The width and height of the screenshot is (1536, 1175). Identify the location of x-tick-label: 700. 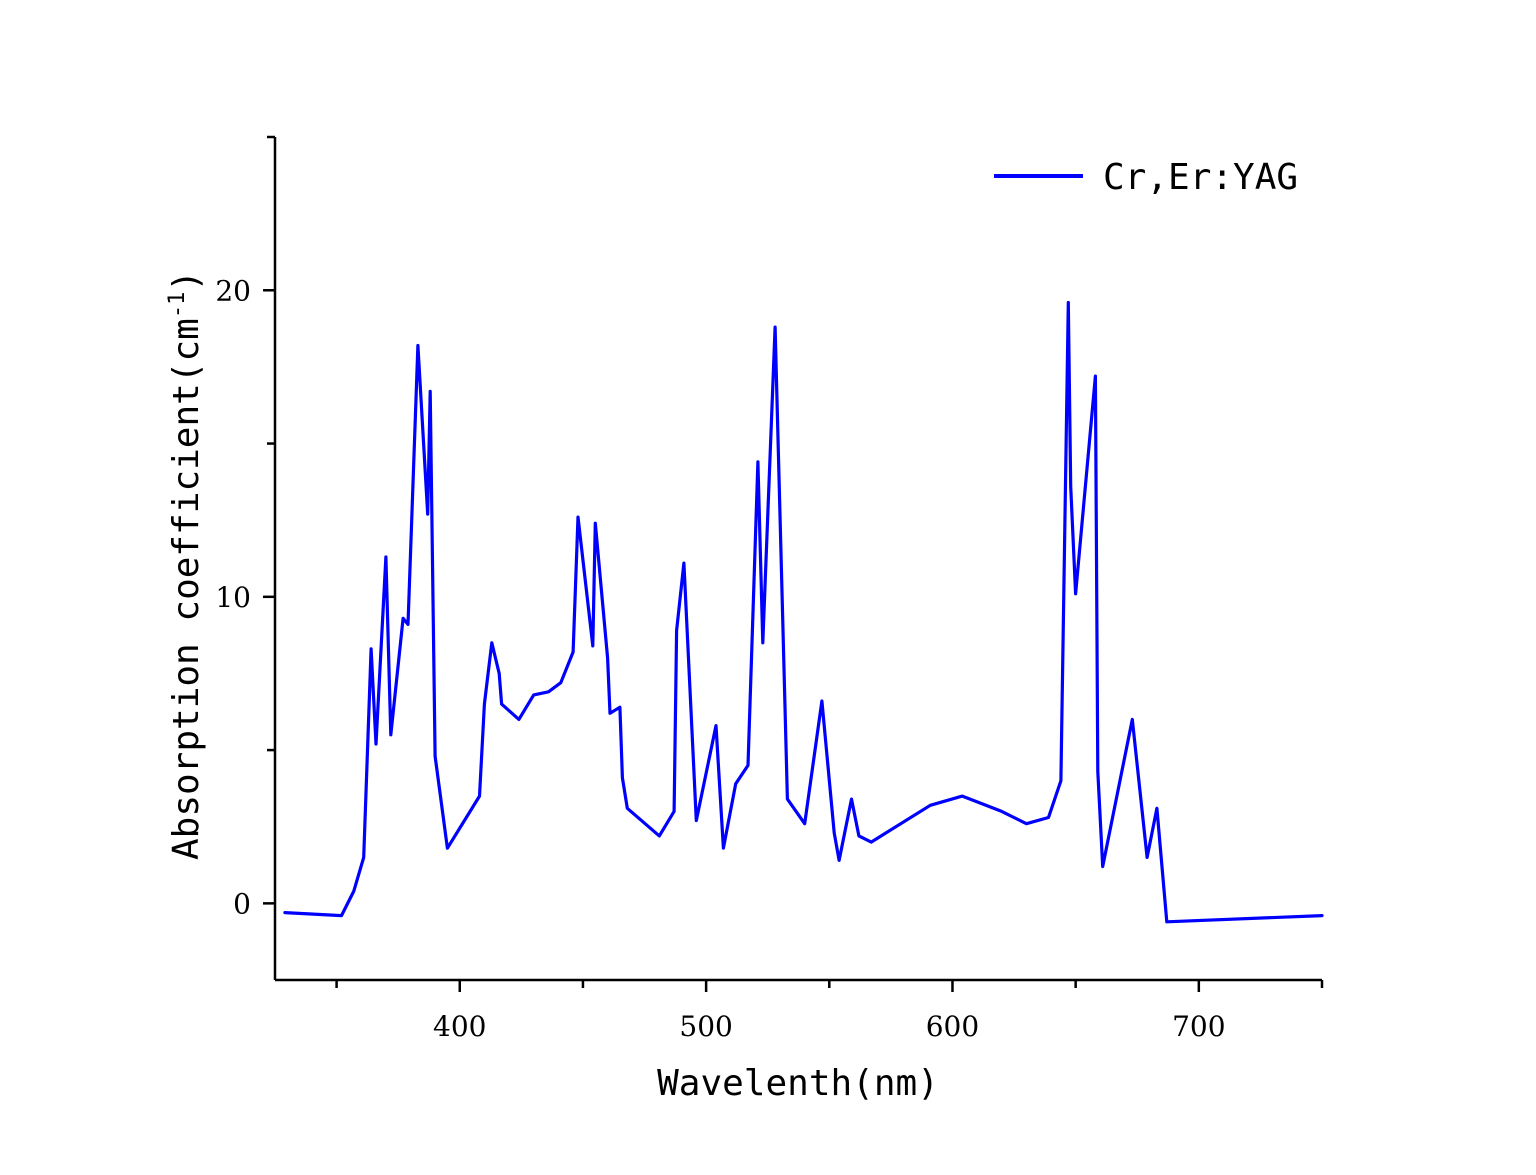
(1198, 1026).